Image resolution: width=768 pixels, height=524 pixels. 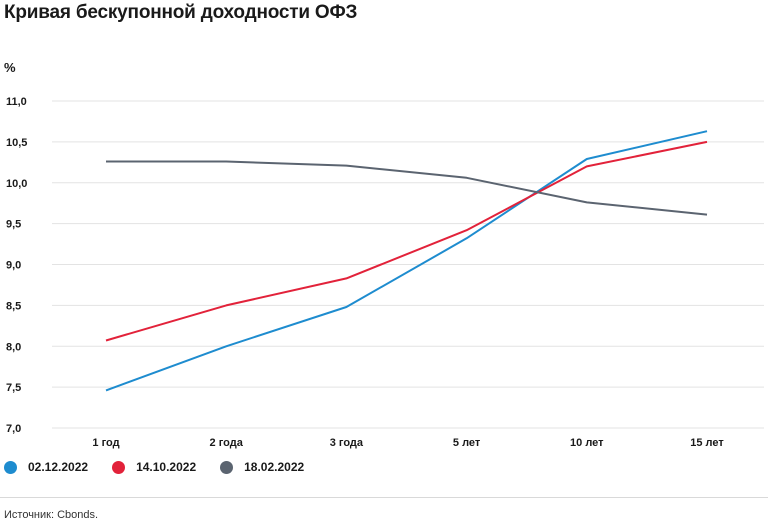 I want to click on legend-label-1: 14.10.2022, so click(x=166, y=467).